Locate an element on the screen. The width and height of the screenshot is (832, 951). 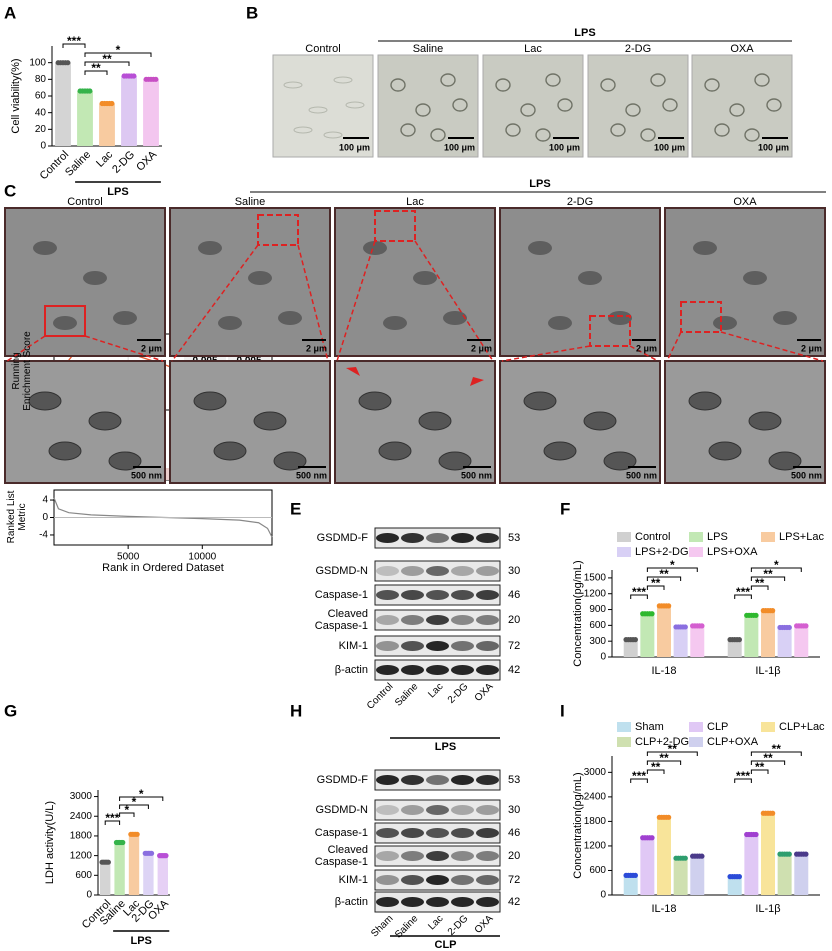
y-tick-label: 100 is located at coordinates (37, 62).